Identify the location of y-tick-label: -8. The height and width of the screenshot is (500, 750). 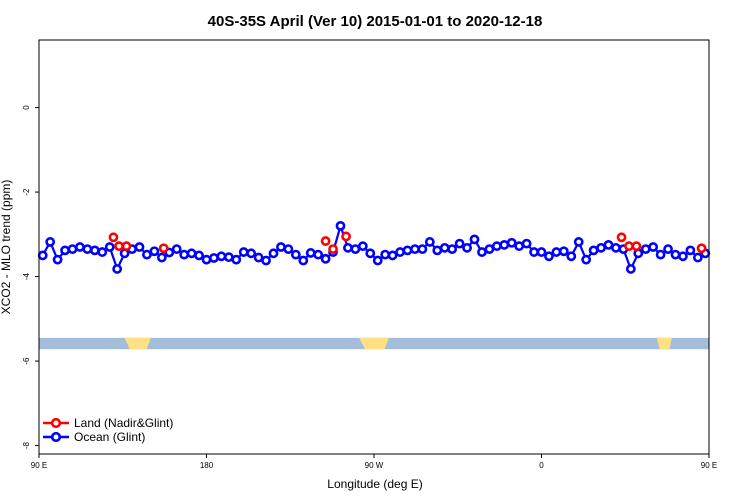
(26, 445).